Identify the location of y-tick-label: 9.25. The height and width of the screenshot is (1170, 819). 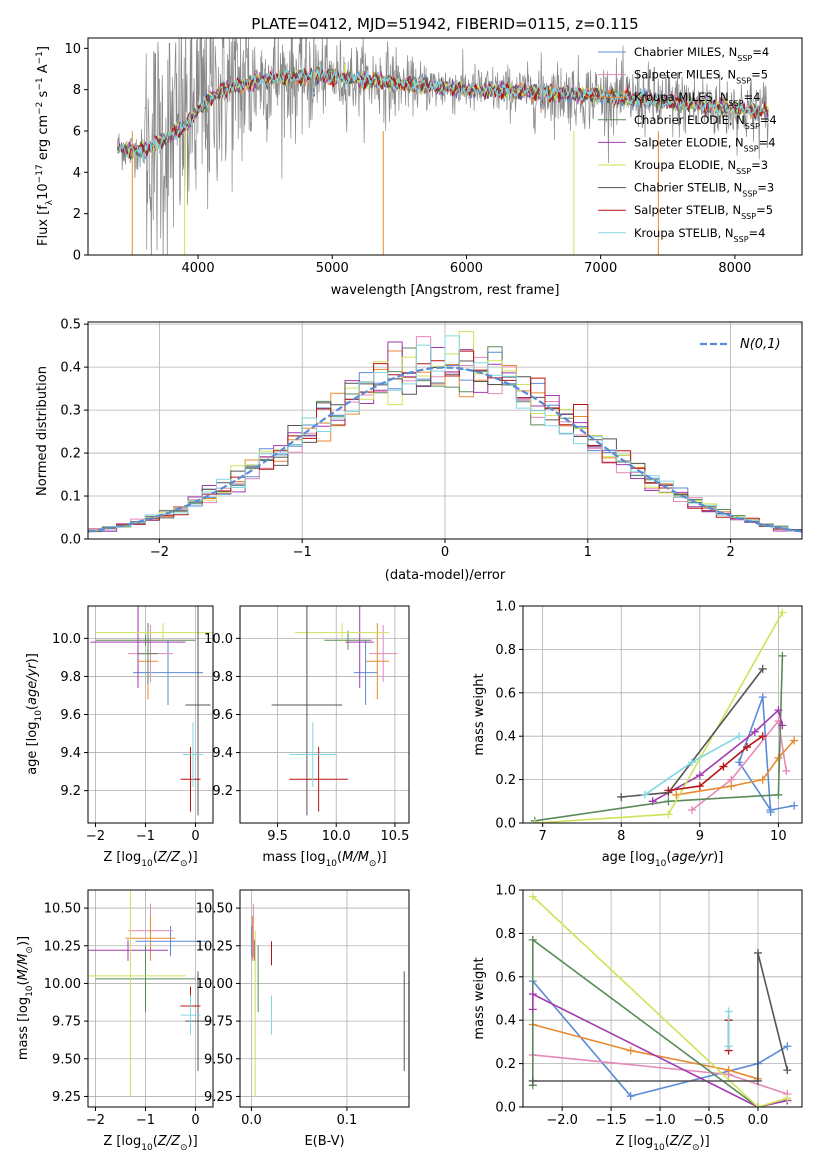
(66, 1097).